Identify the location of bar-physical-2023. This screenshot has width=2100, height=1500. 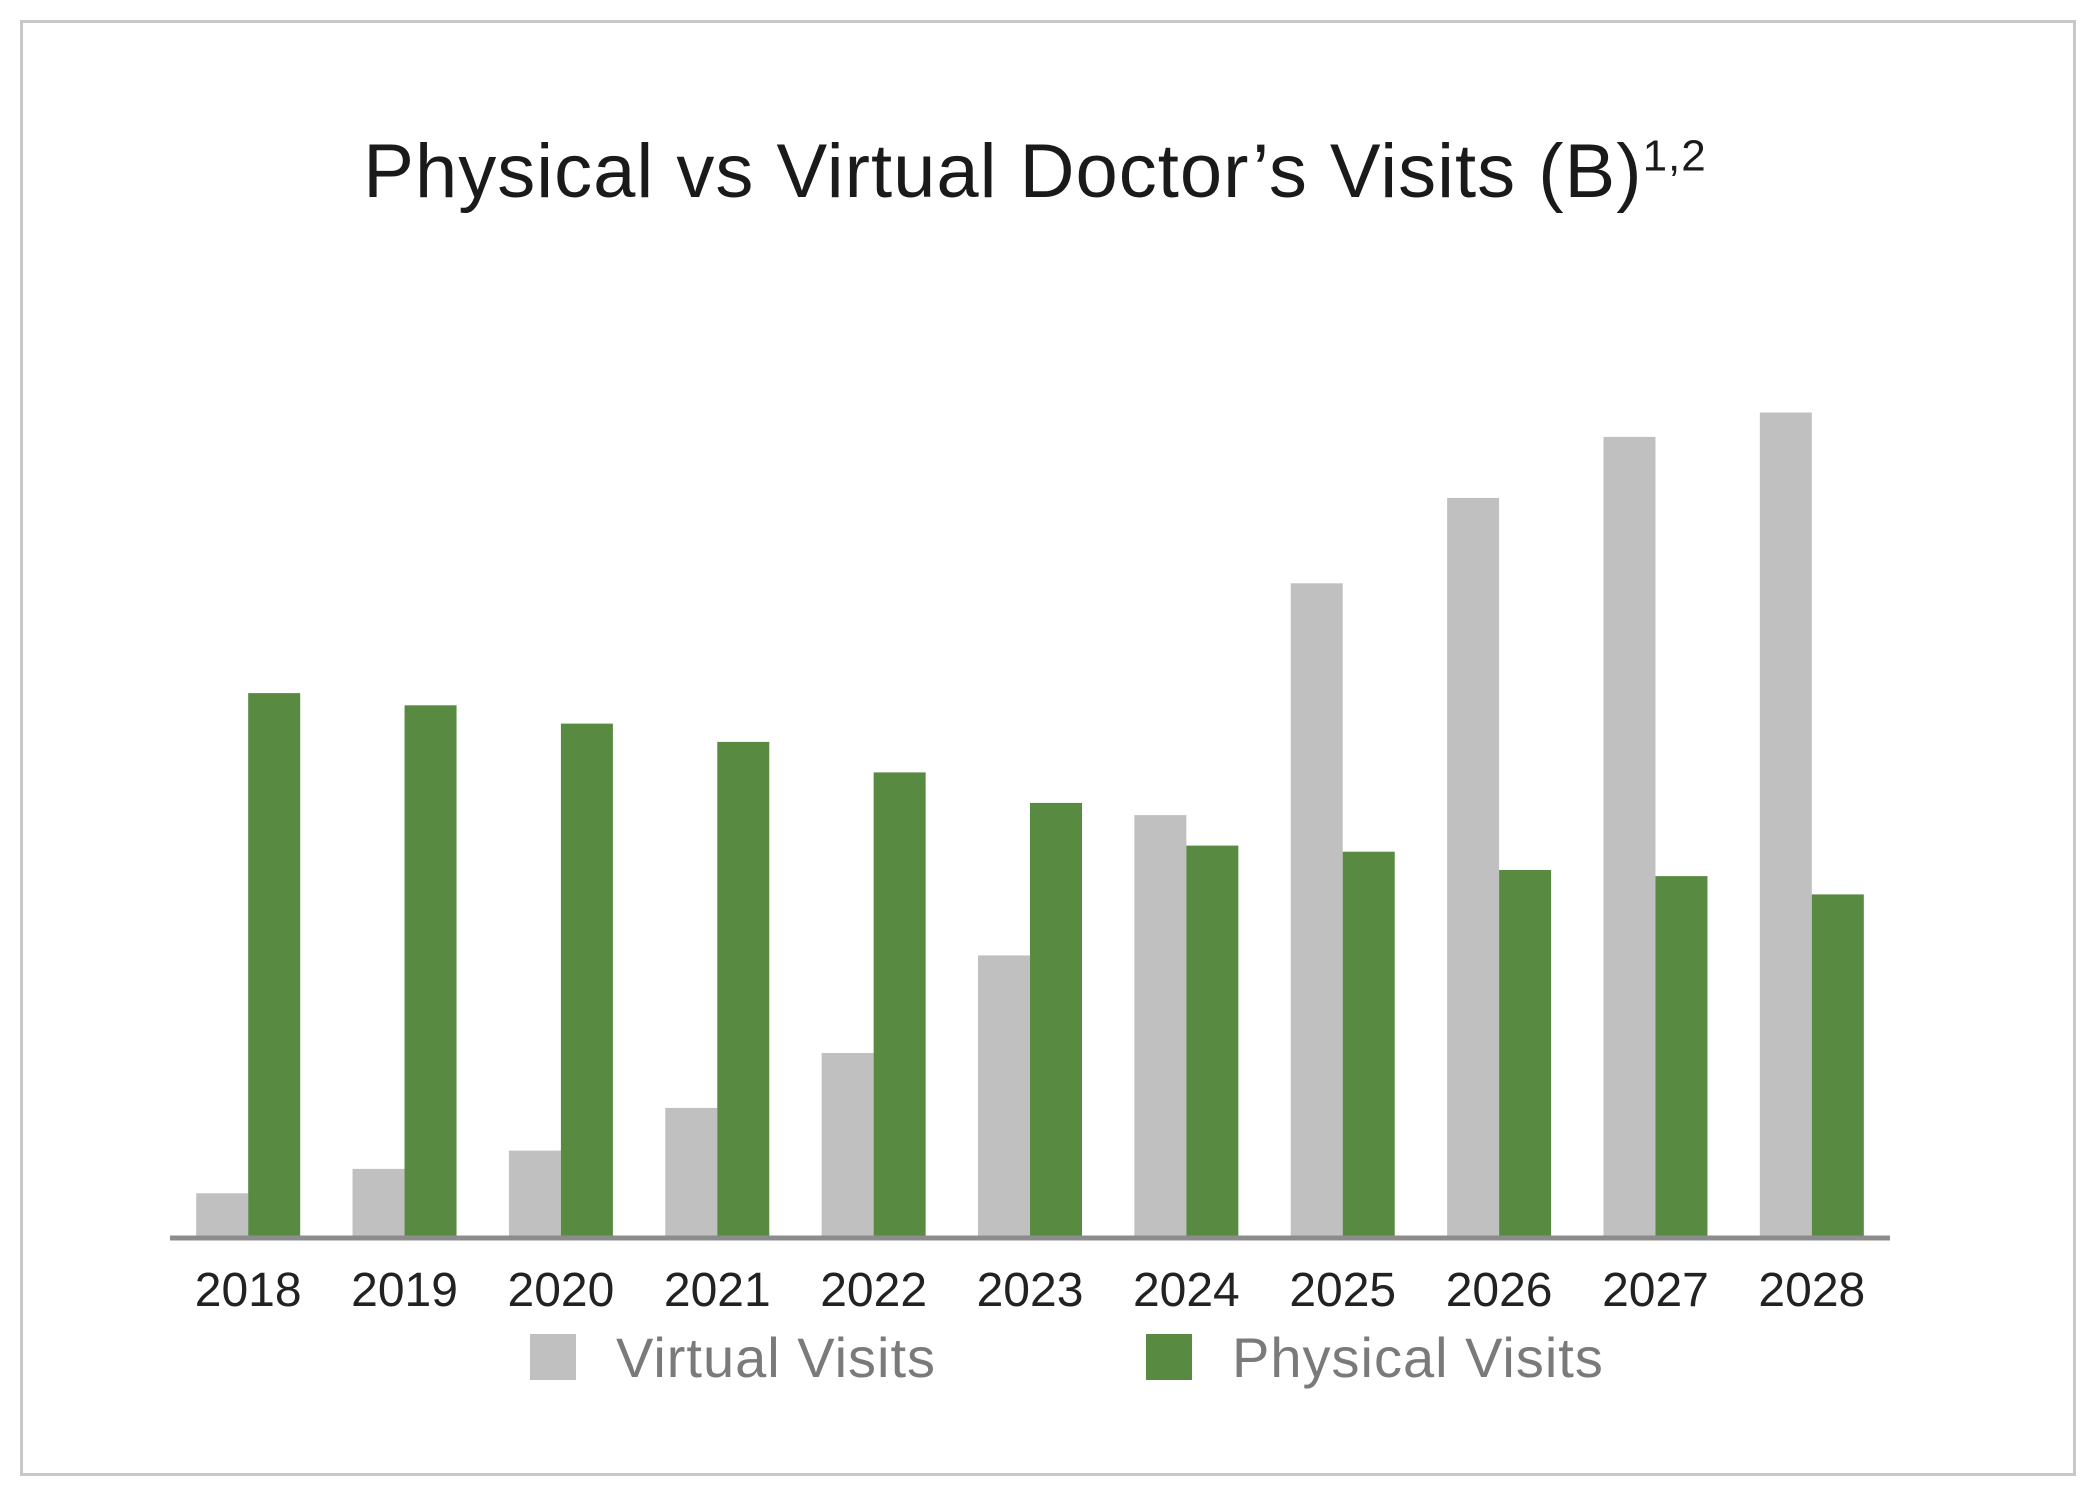
(1056, 1019).